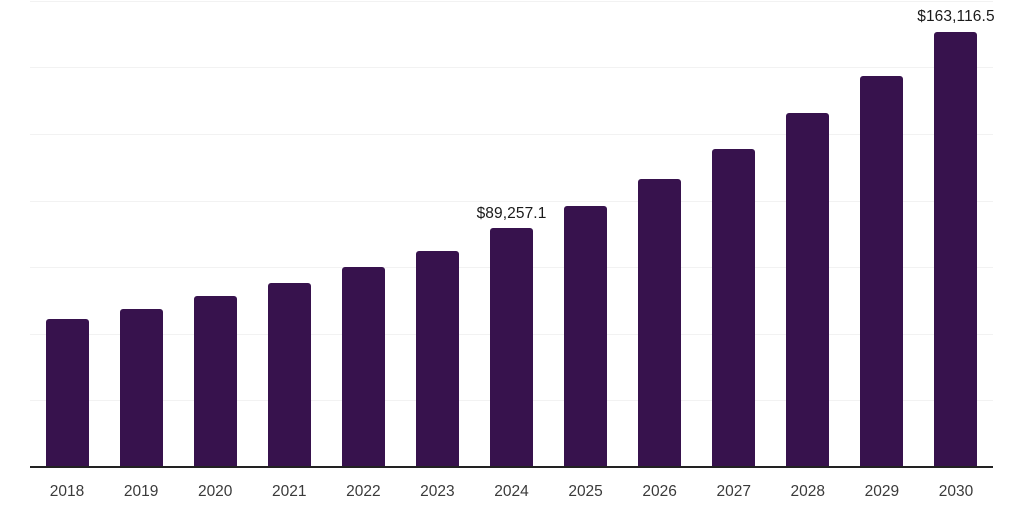 The width and height of the screenshot is (1024, 512). I want to click on bar-2026, so click(660, 322).